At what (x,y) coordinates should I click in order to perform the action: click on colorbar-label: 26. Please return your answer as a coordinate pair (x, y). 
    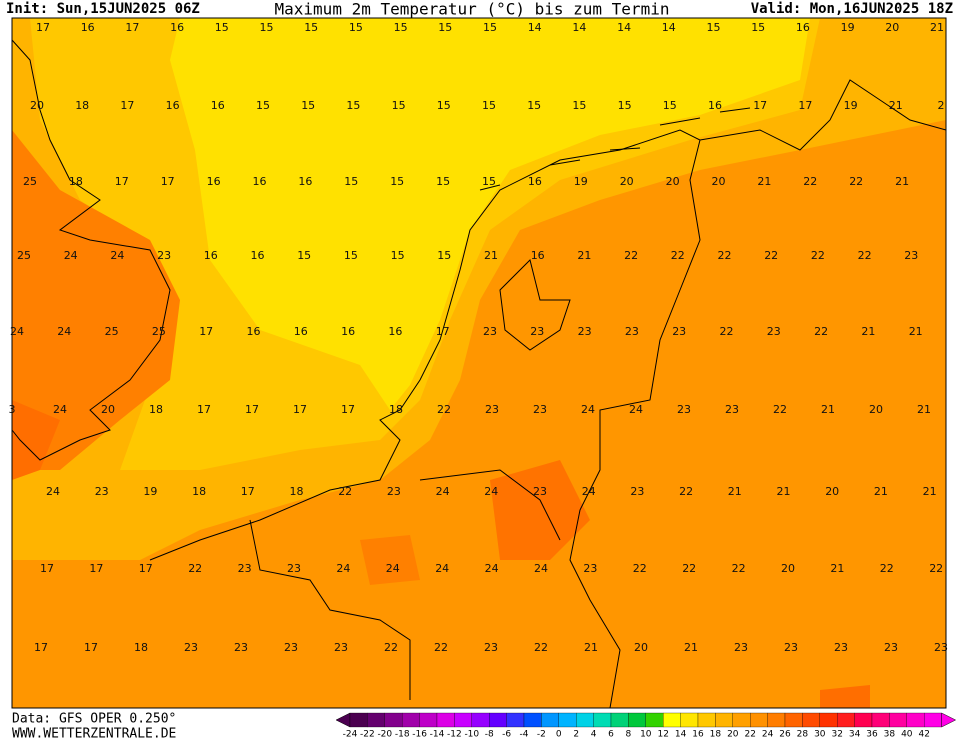
    Looking at the image, I should click on (785, 735).